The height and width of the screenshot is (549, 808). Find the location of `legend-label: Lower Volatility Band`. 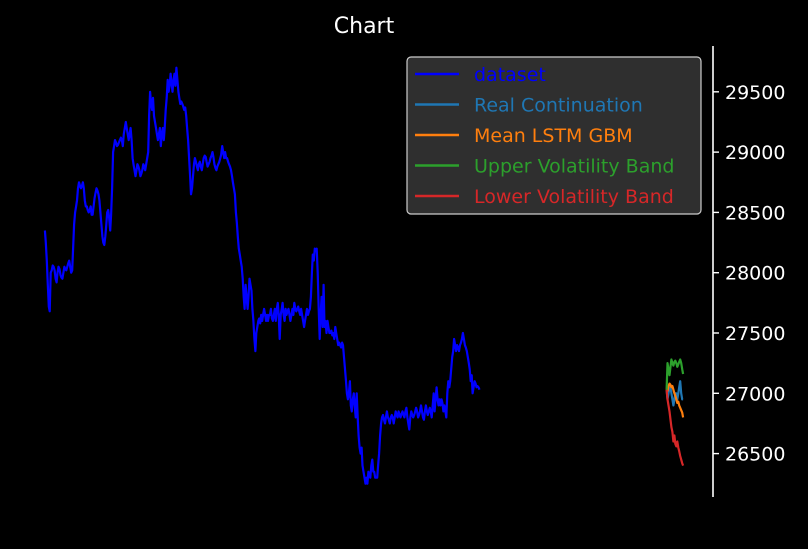

legend-label: Lower Volatility Band is located at coordinates (574, 197).